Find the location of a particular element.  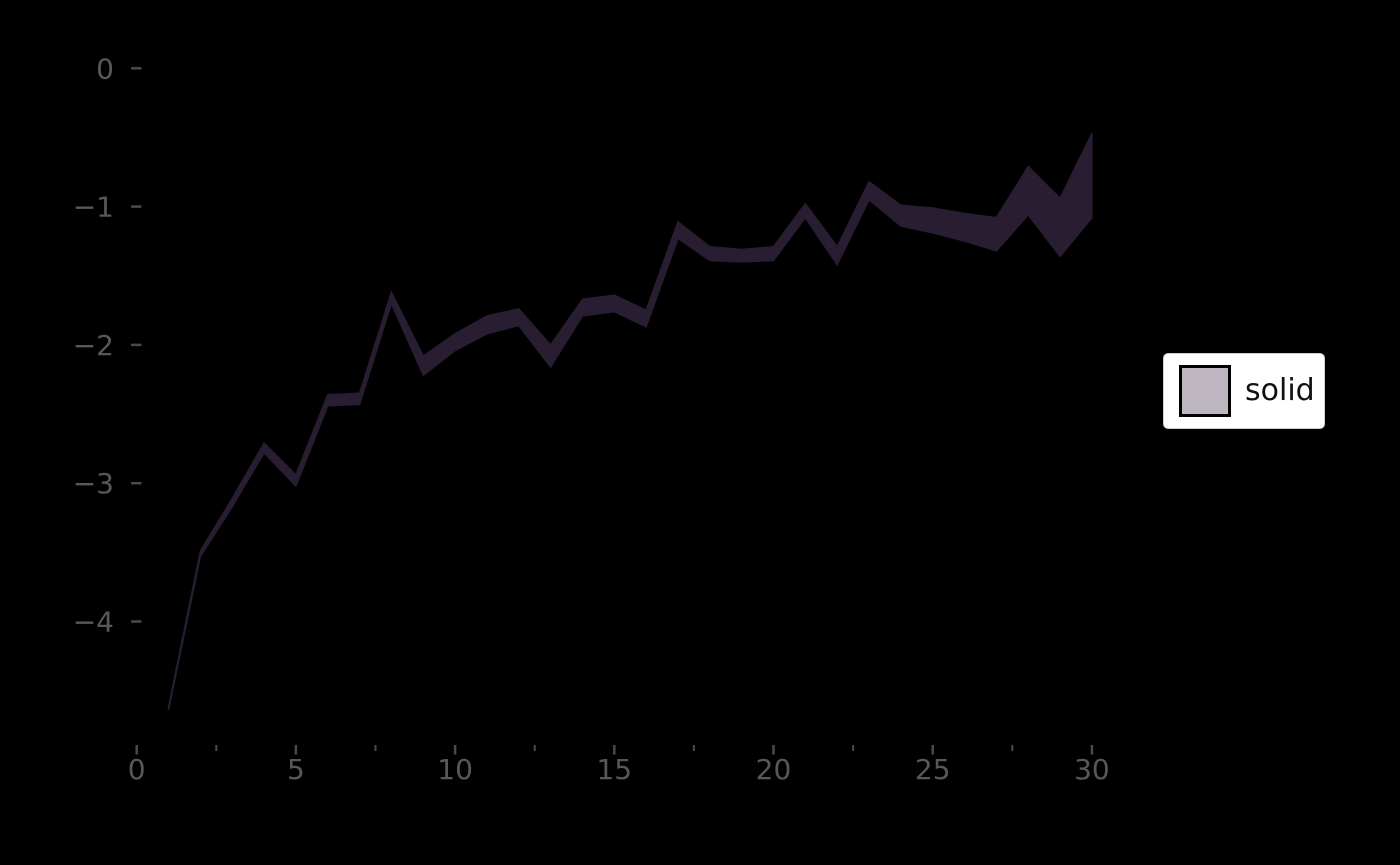

solid-swatch-icon is located at coordinates (1205, 391).